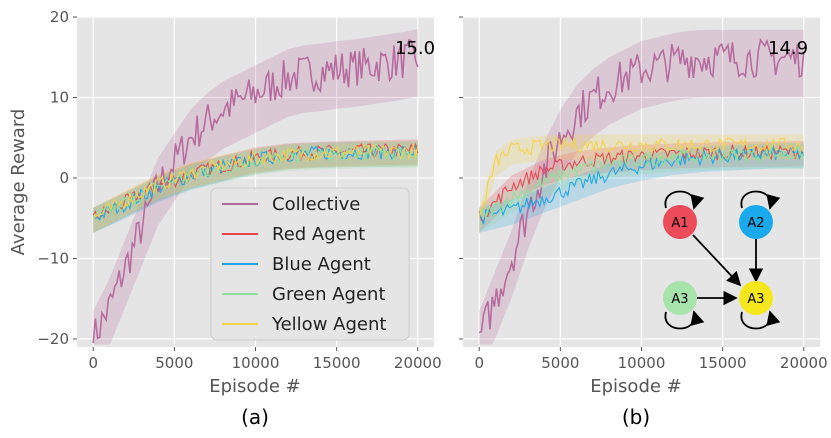 This screenshot has width=831, height=438. Describe the element at coordinates (53, 258) in the screenshot. I see `y-tick-label--10: −10` at that location.